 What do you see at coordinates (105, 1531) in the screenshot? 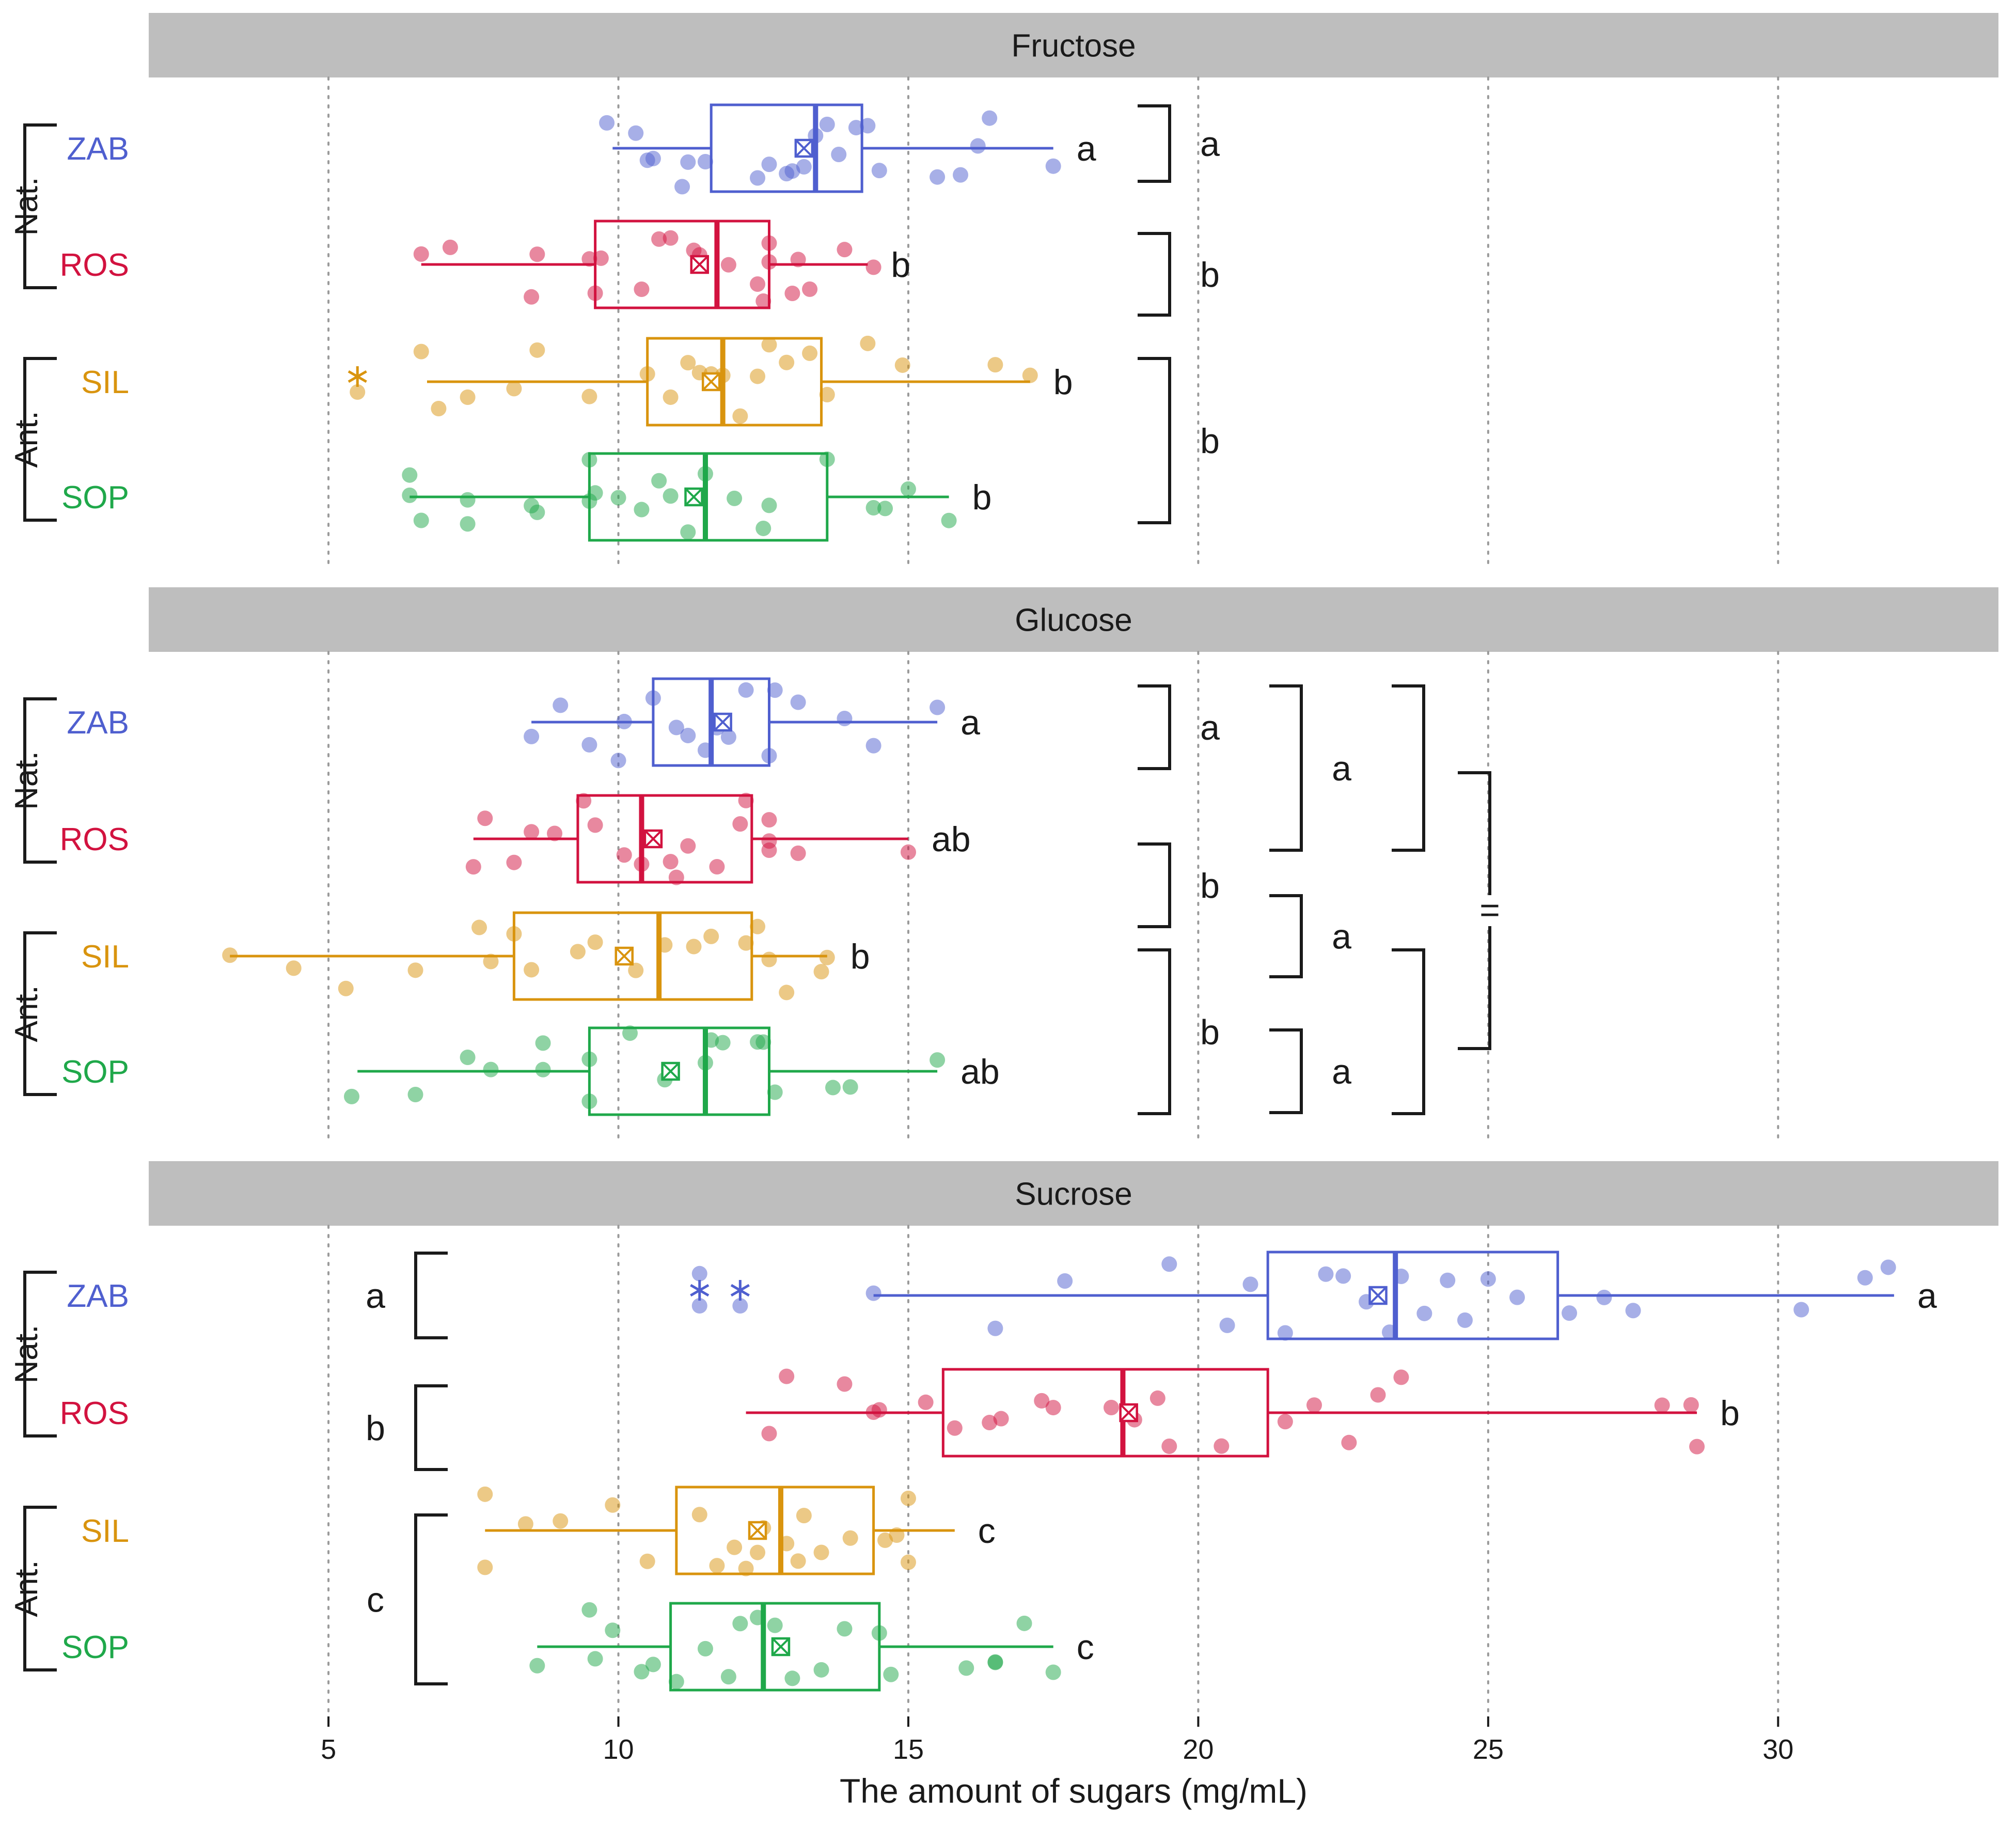
I see `category-label-sil: SIL` at bounding box center [105, 1531].